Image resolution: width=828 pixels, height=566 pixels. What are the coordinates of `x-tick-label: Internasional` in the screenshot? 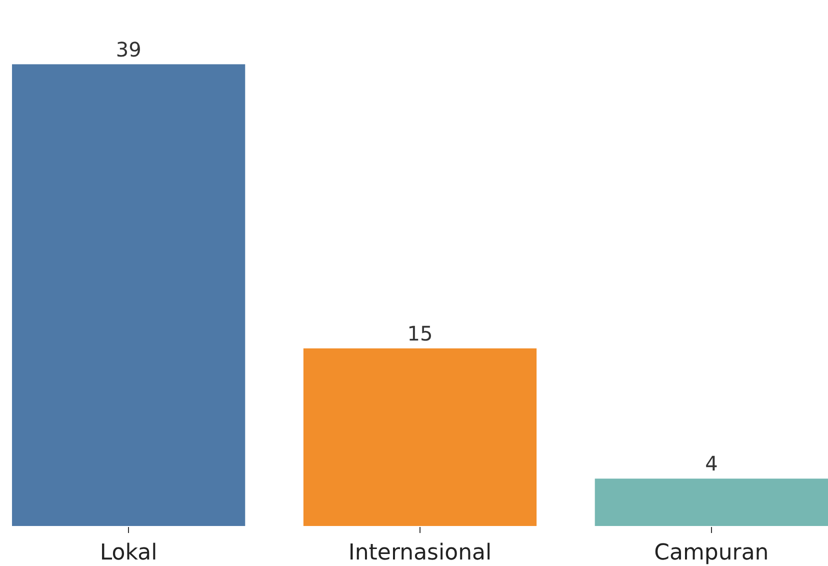 It's located at (420, 553).